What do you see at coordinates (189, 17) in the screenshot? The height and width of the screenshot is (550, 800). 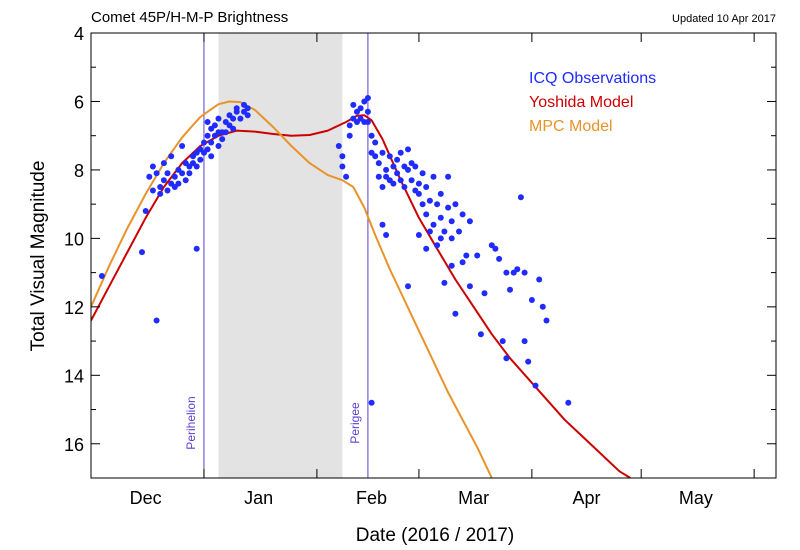 I see `chart-title: Comet 45P/H-M-P Brightness` at bounding box center [189, 17].